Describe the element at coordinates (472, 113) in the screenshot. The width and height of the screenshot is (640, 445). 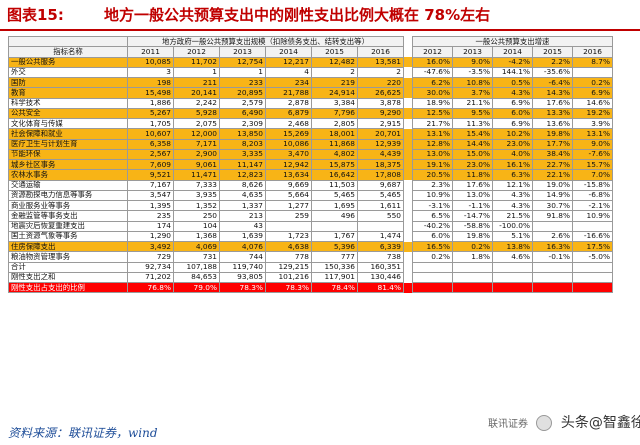
I see `growth-cell: 9.5%` at that location.